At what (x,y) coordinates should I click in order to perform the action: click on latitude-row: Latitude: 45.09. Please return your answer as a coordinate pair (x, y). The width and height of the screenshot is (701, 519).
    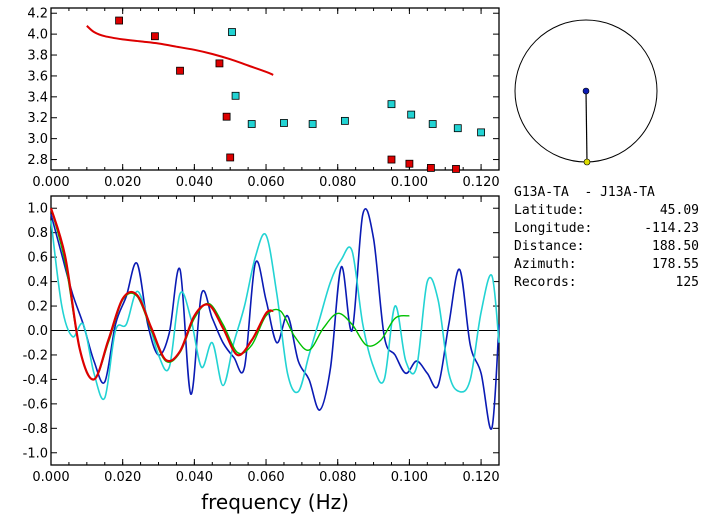
    Looking at the image, I should click on (606, 211).